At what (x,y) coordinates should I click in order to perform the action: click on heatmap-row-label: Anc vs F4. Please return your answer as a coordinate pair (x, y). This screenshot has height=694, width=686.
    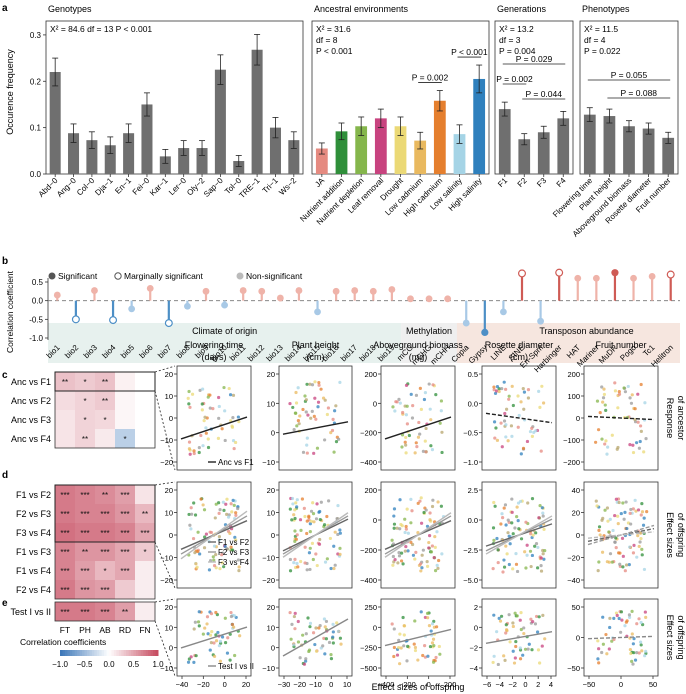
    Looking at the image, I should click on (31, 439).